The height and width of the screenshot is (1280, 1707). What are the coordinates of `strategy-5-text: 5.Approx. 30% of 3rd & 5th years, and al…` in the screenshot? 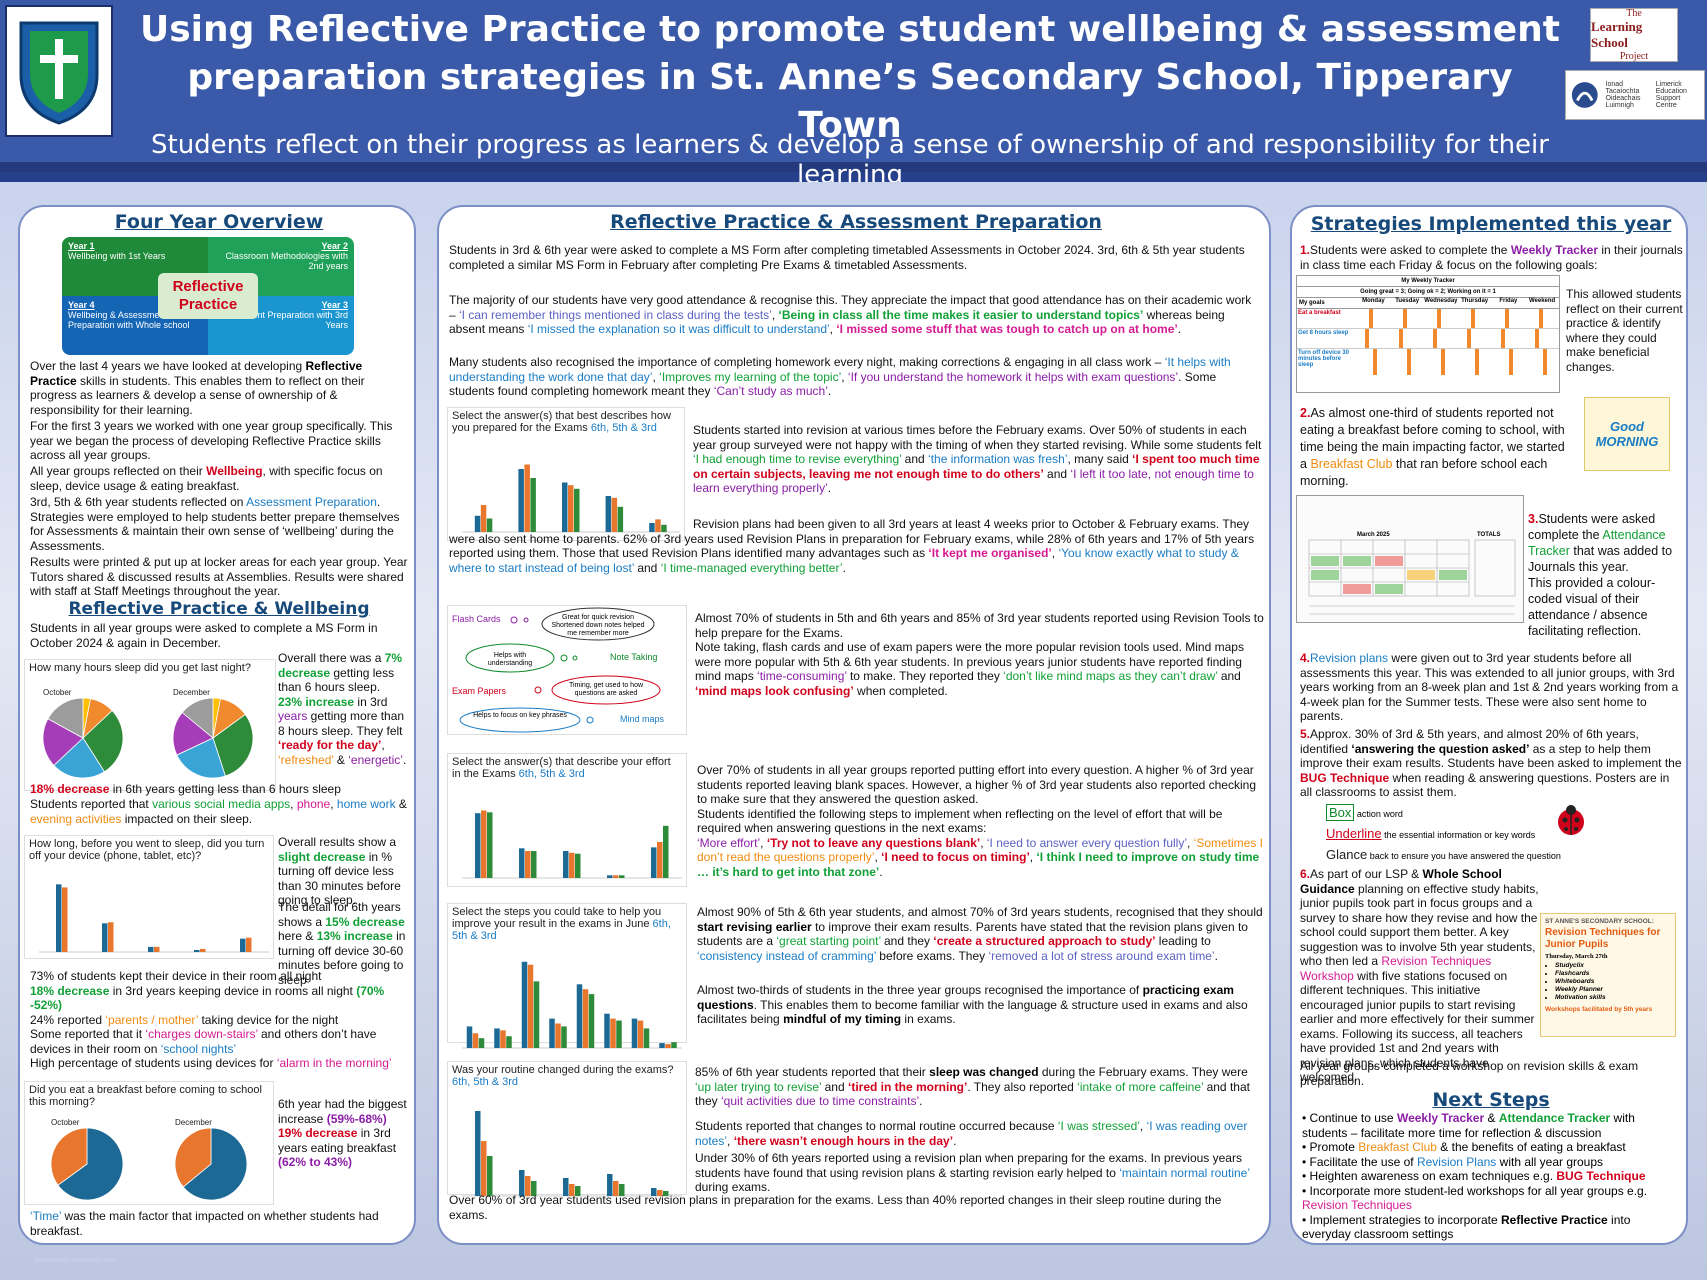 It's located at (1491, 763).